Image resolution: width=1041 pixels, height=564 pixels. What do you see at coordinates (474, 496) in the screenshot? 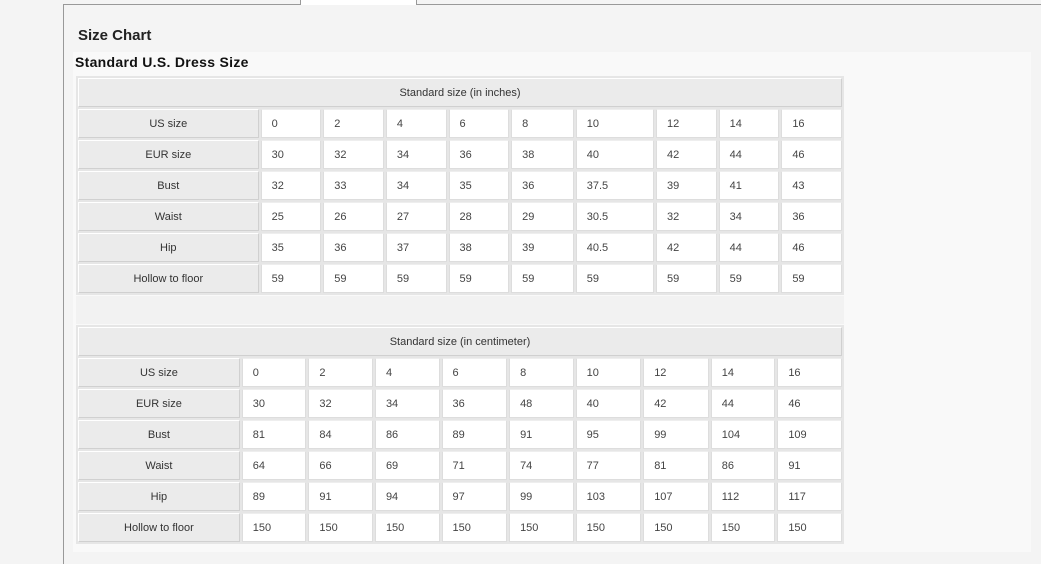
I see `table-cell: 97` at bounding box center [474, 496].